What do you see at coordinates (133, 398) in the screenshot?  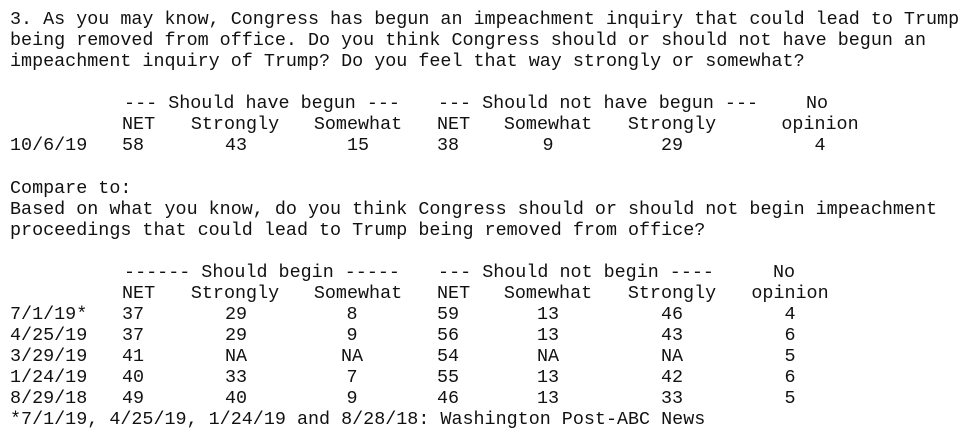 I see `cell: 49` at bounding box center [133, 398].